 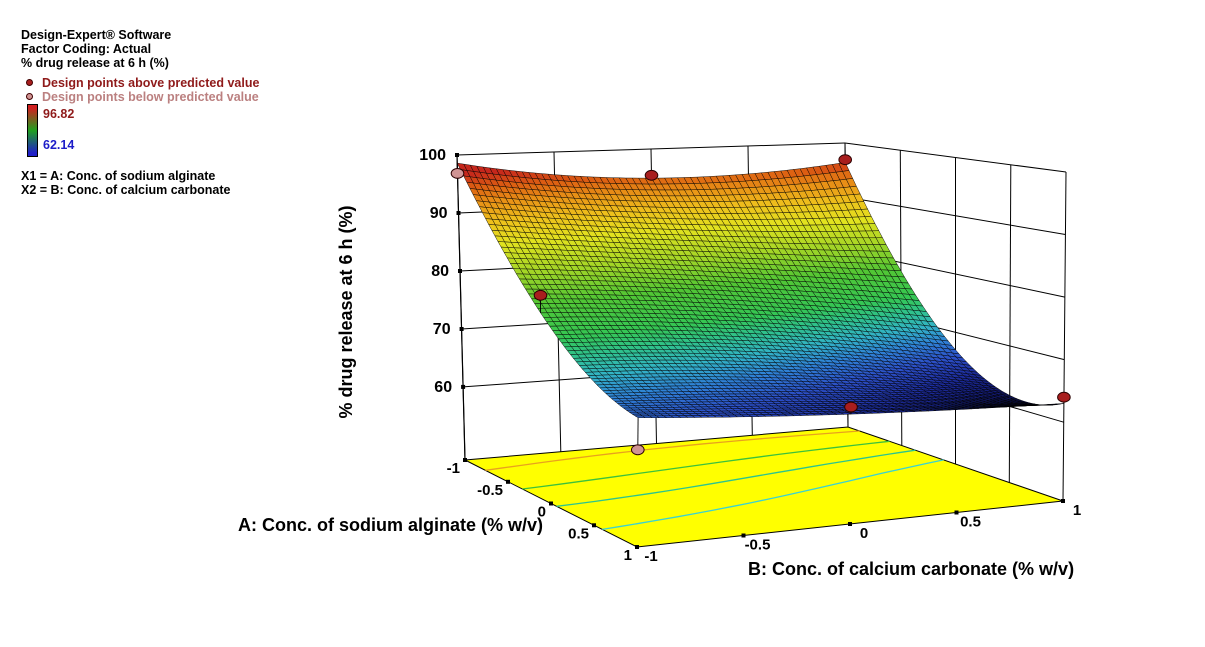 I want to click on x1-factor-line: X1 = A: Conc. of sodium alginate, so click(x=118, y=176).